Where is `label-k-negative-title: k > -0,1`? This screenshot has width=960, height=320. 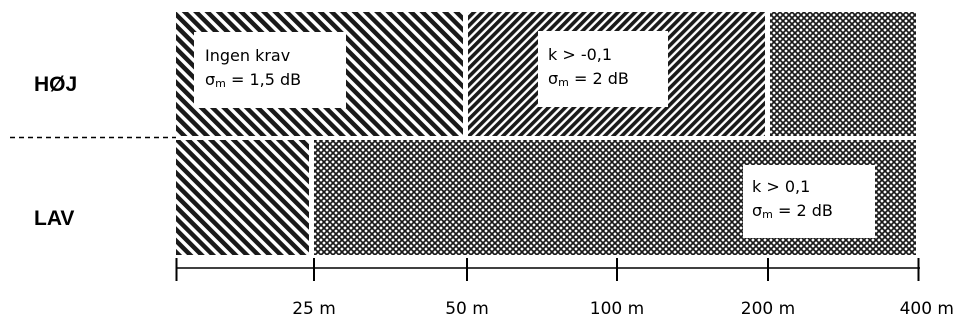 label-k-negative-title: k > -0,1 is located at coordinates (580, 54).